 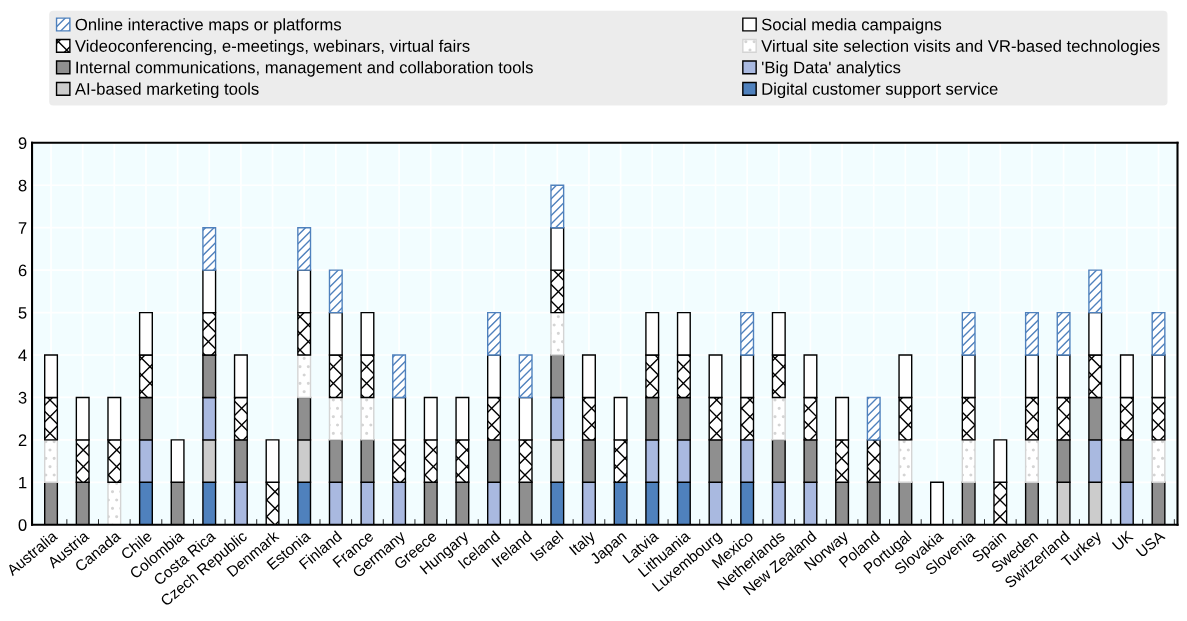 I want to click on y-tick-label: 7, so click(x=22, y=228).